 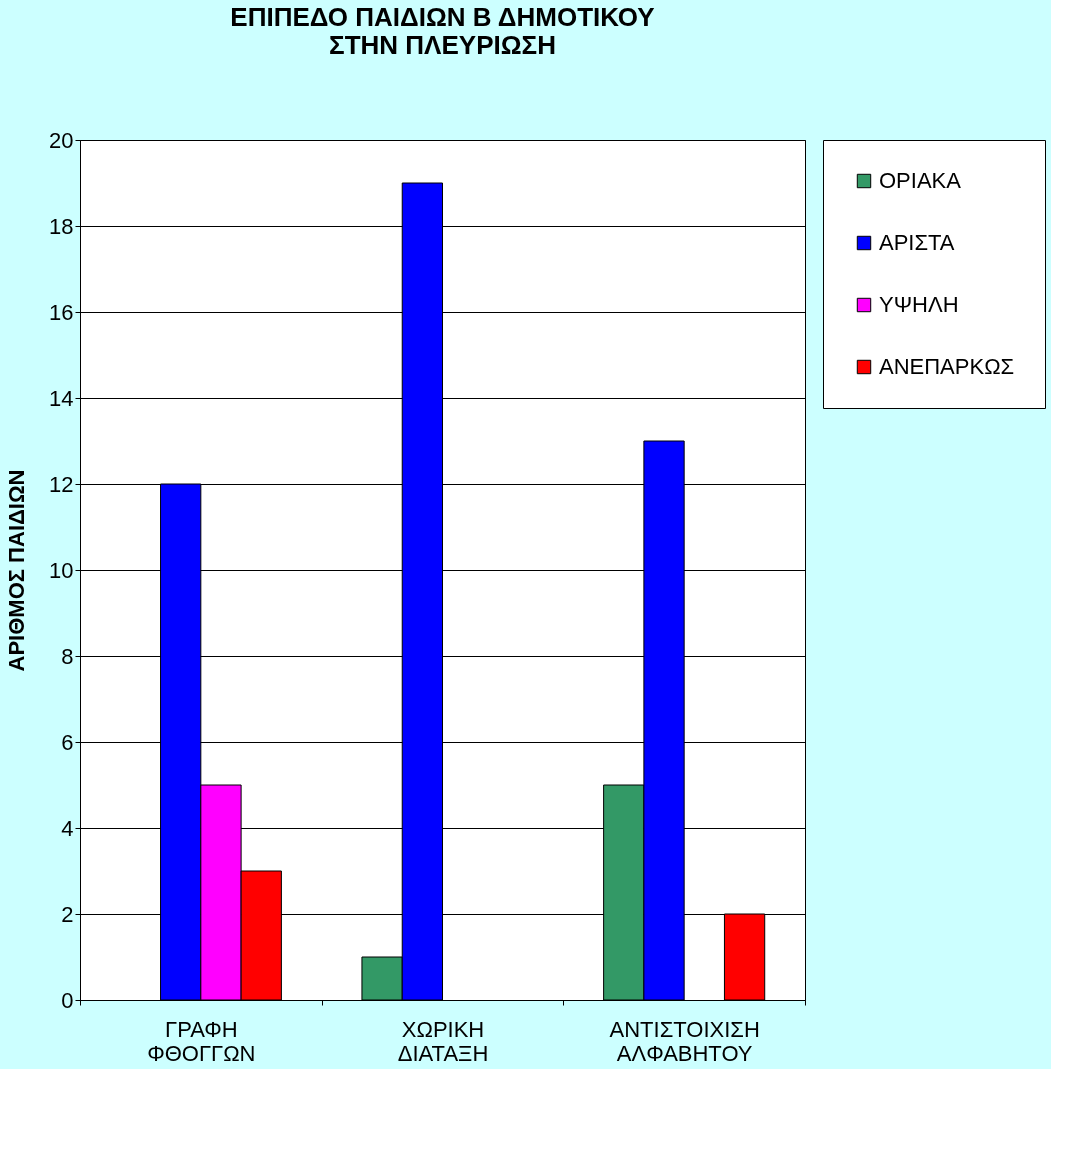 What do you see at coordinates (917, 242) in the screenshot?
I see `legend-label: ΑΡΙΣΤΑ` at bounding box center [917, 242].